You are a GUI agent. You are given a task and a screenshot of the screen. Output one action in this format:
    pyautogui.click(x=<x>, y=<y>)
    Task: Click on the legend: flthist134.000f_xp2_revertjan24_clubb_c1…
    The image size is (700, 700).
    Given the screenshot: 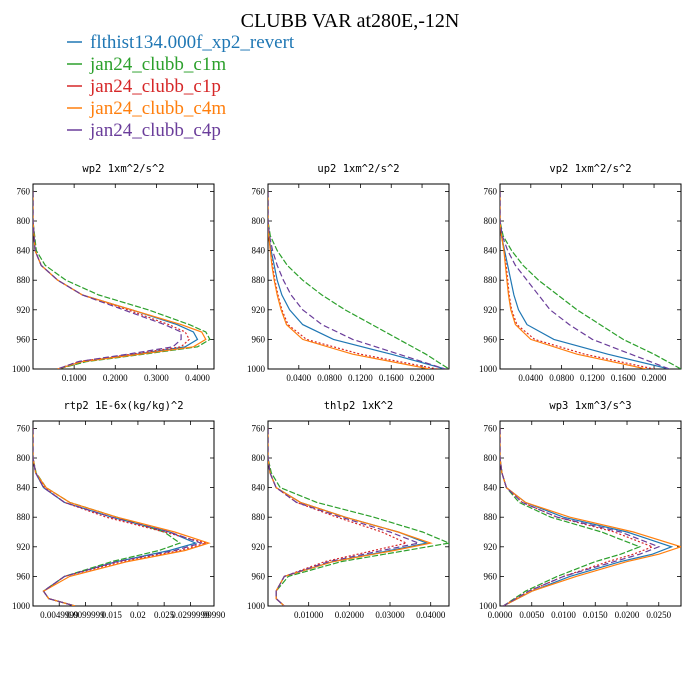 What is the action you would take?
    pyautogui.click(x=181, y=86)
    